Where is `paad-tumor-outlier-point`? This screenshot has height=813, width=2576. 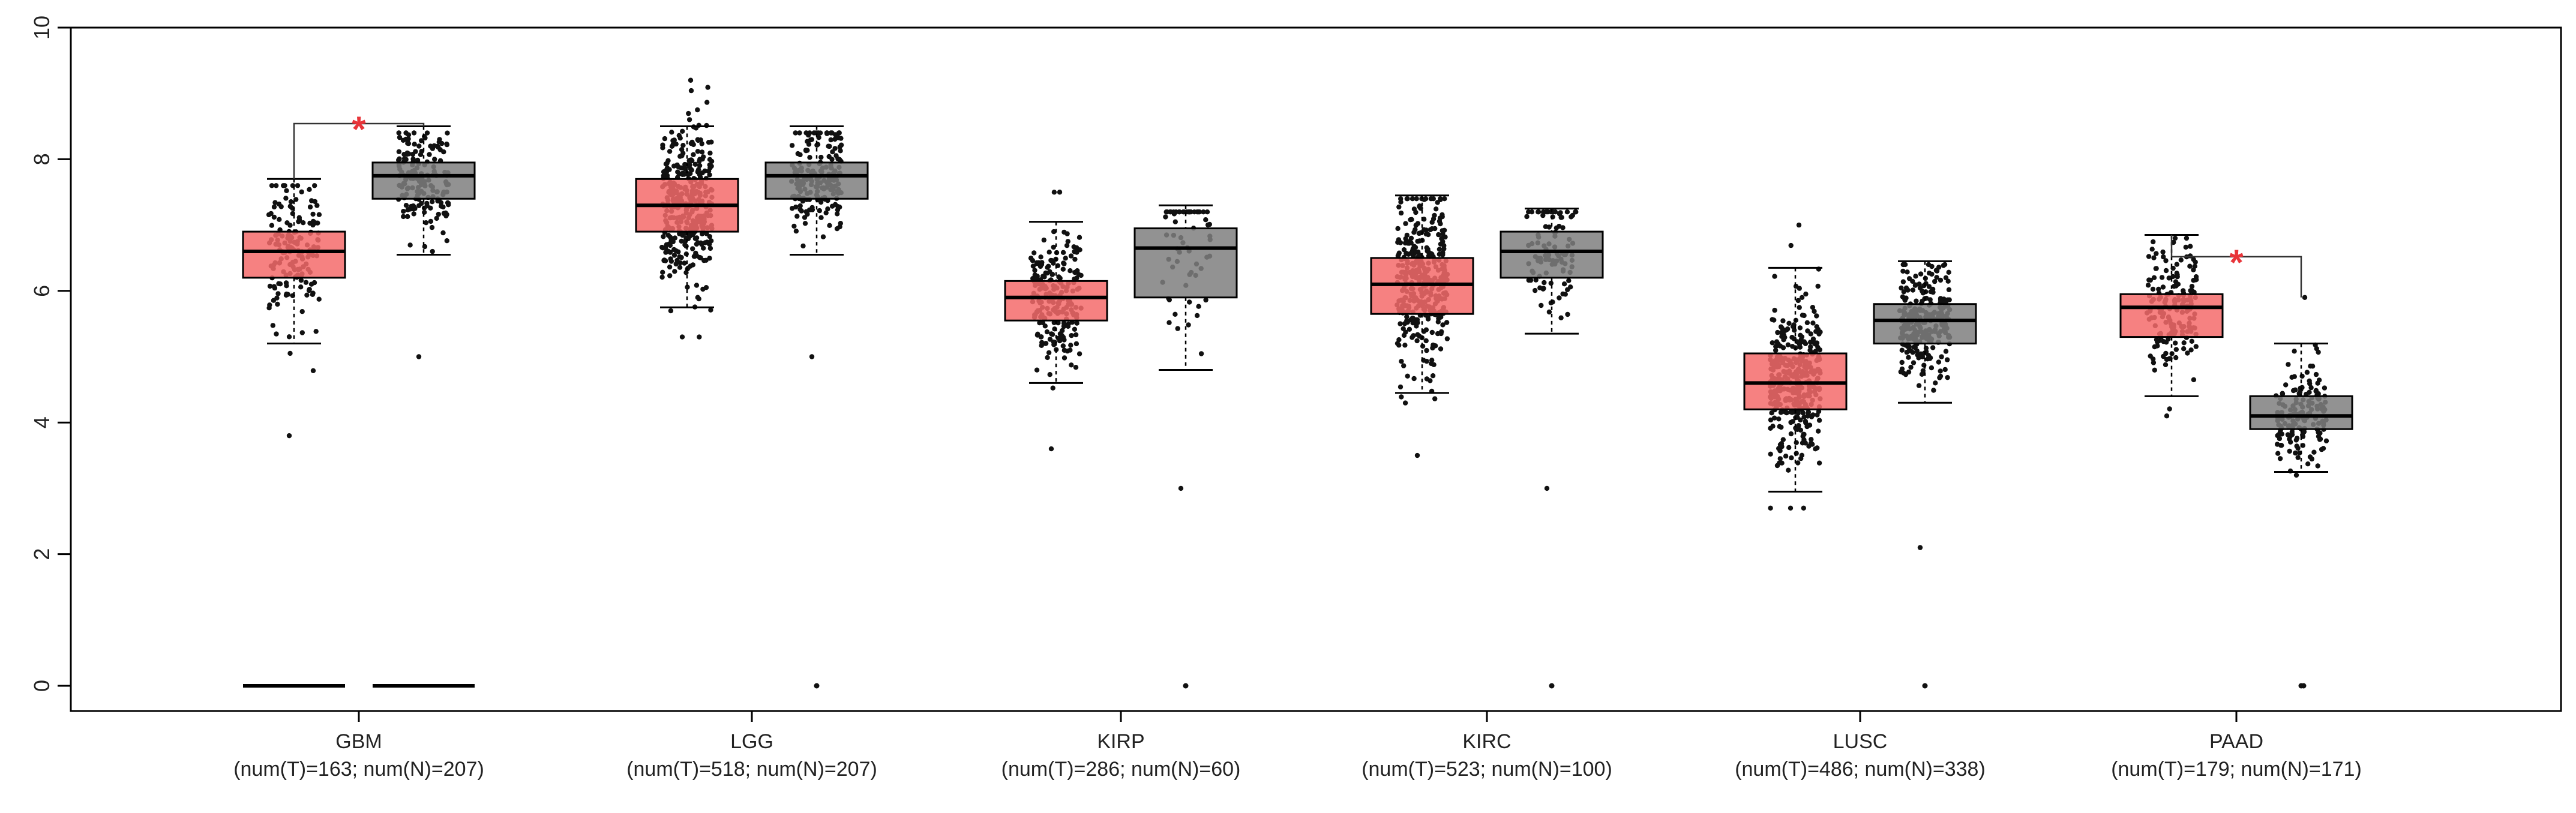 paad-tumor-outlier-point is located at coordinates (2175, 238).